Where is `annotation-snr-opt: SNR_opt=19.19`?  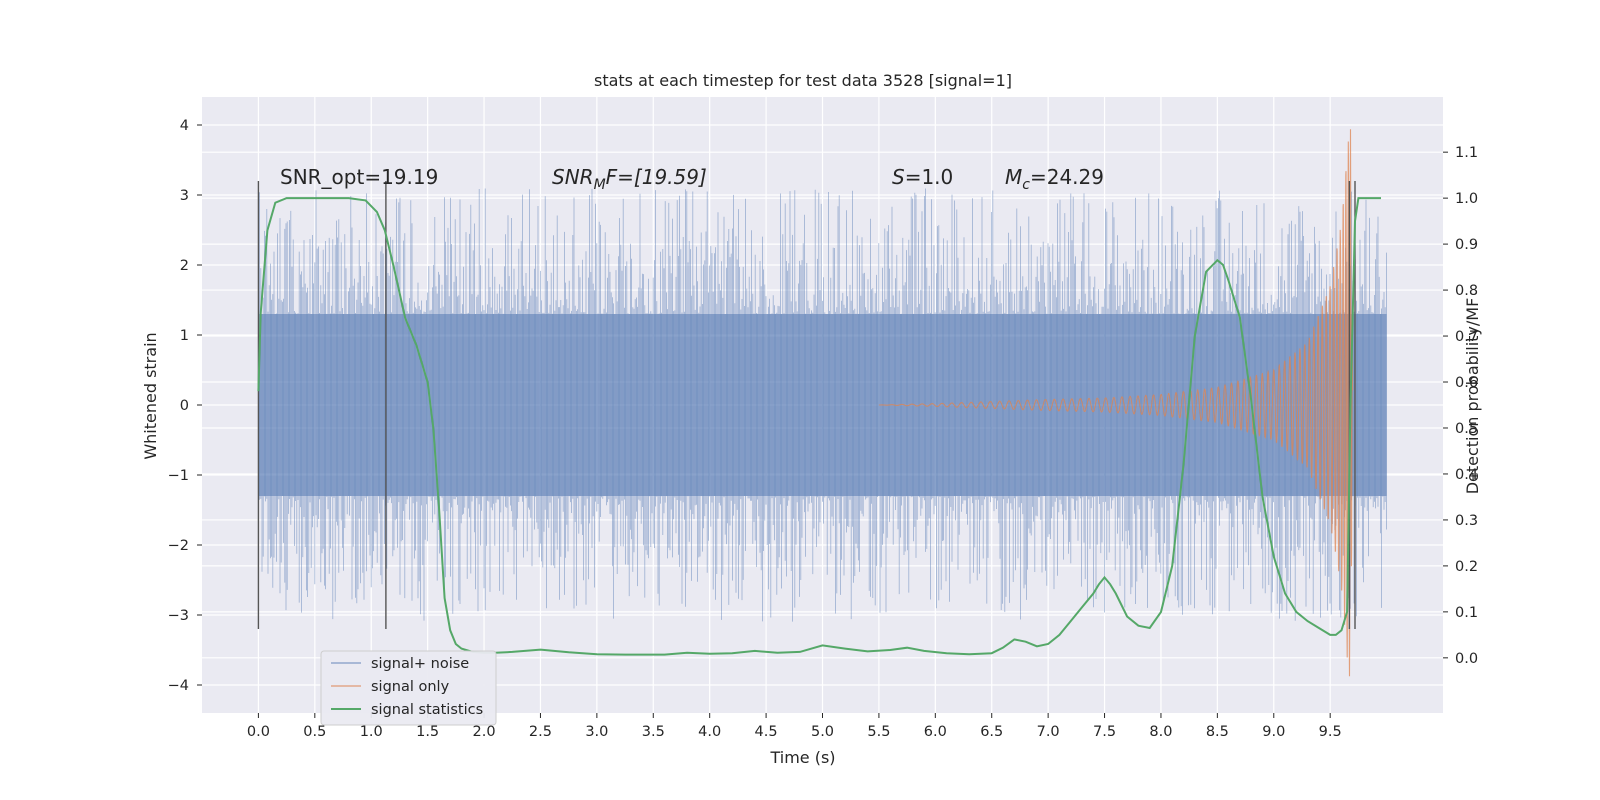
annotation-snr-opt: SNR_opt=19.19 is located at coordinates (359, 177).